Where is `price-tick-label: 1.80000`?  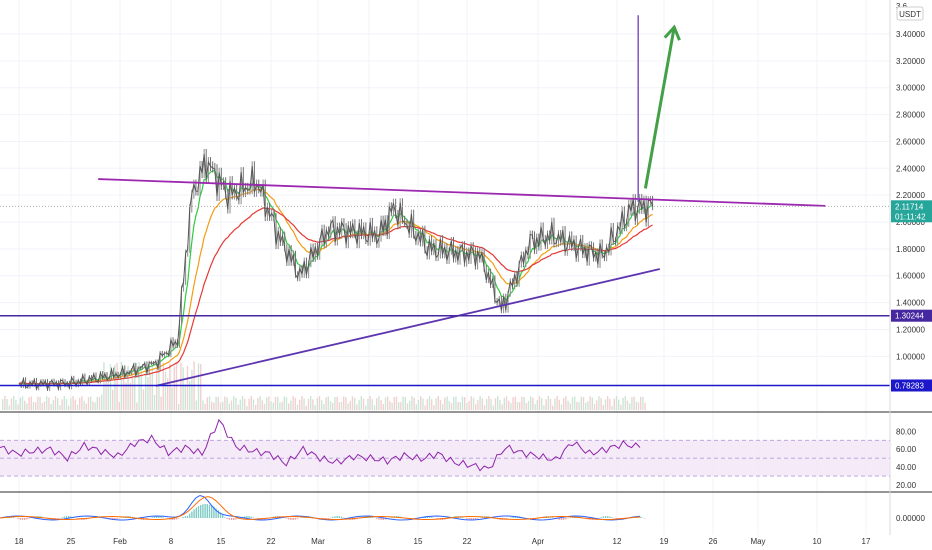
price-tick-label: 1.80000 is located at coordinates (910, 249).